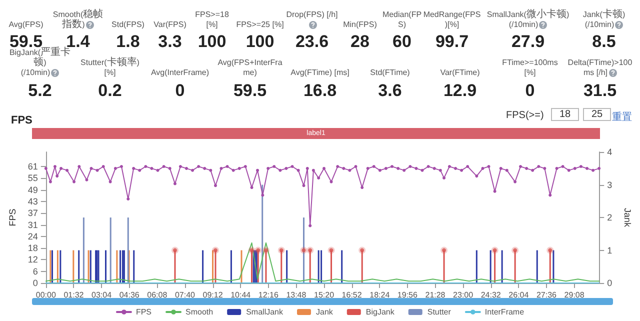 Image resolution: width=640 pixels, height=321 pixels. I want to click on y-tick-label: 43, so click(33, 201).